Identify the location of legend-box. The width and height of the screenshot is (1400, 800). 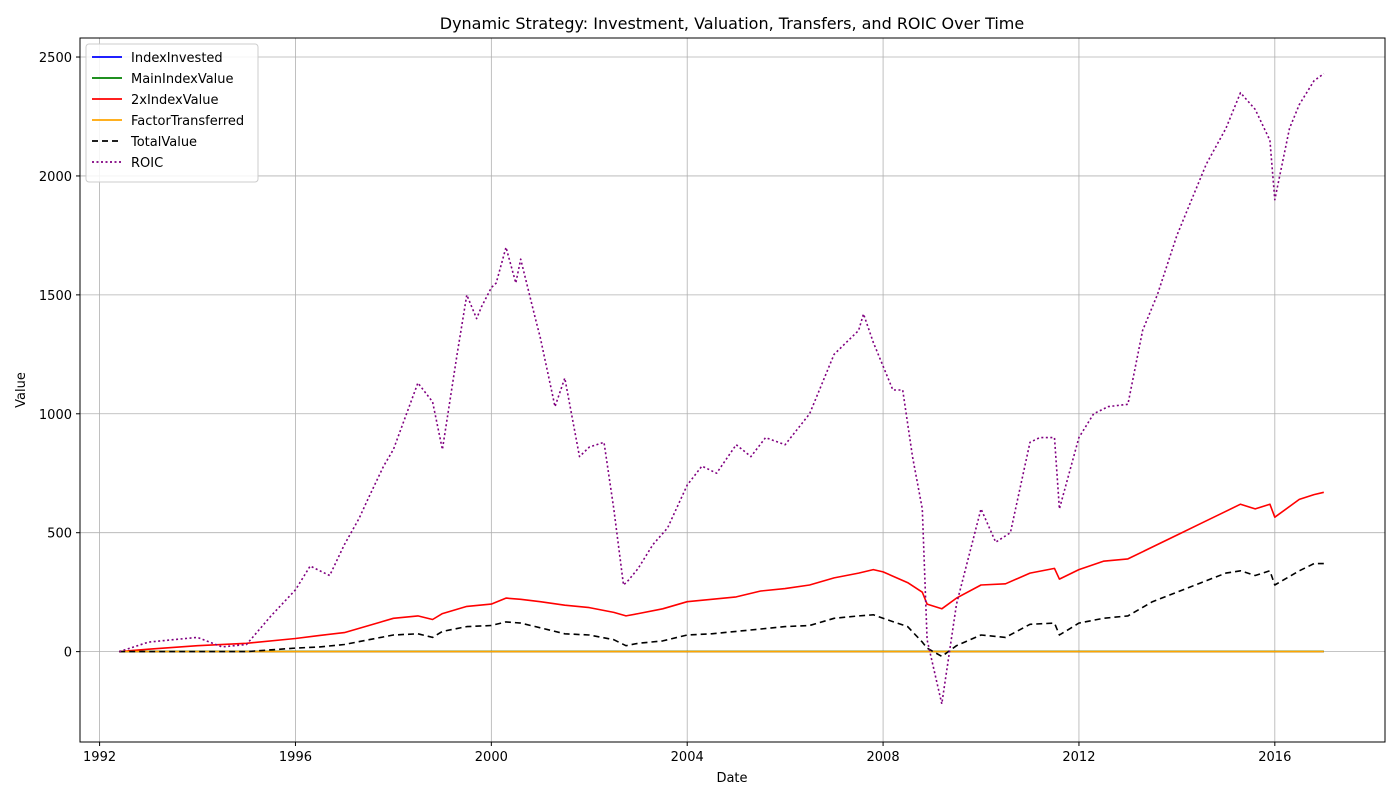
(172, 113).